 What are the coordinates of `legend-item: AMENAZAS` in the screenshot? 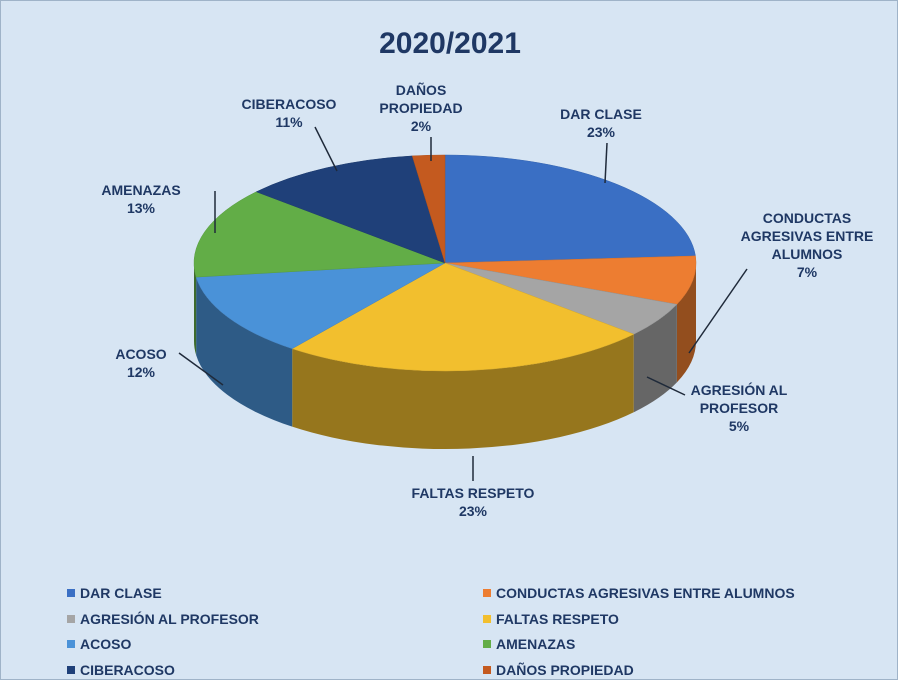 It's located at (529, 644).